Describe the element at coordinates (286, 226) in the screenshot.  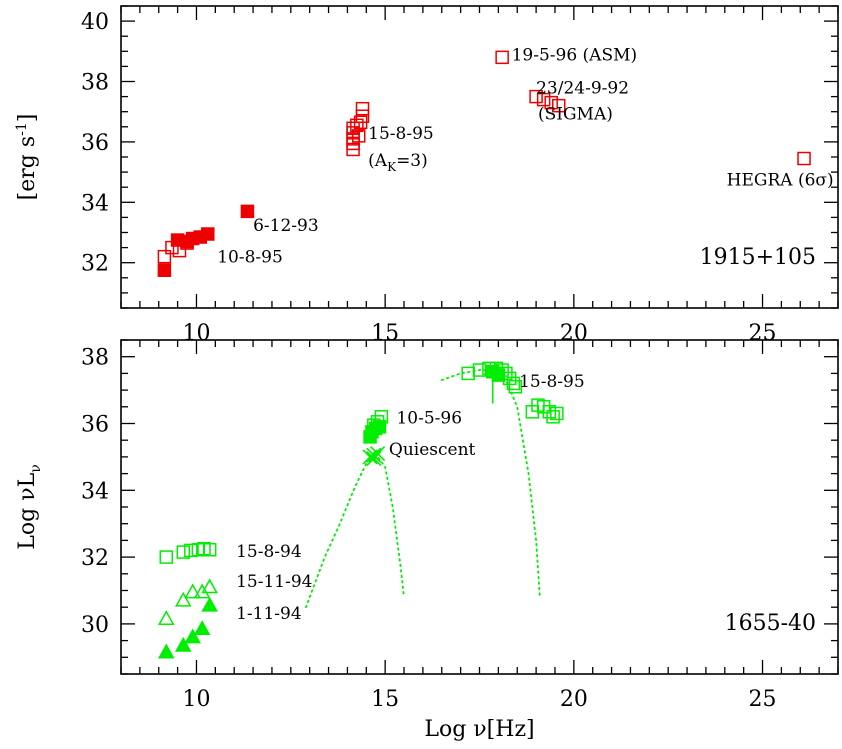
I see `annotation-label: 6-12-93` at that location.